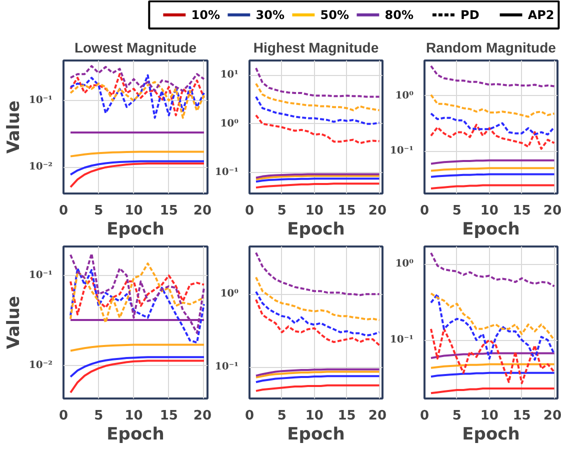  Describe the element at coordinates (399, 15) in the screenshot. I see `legend-label: 80%` at that location.